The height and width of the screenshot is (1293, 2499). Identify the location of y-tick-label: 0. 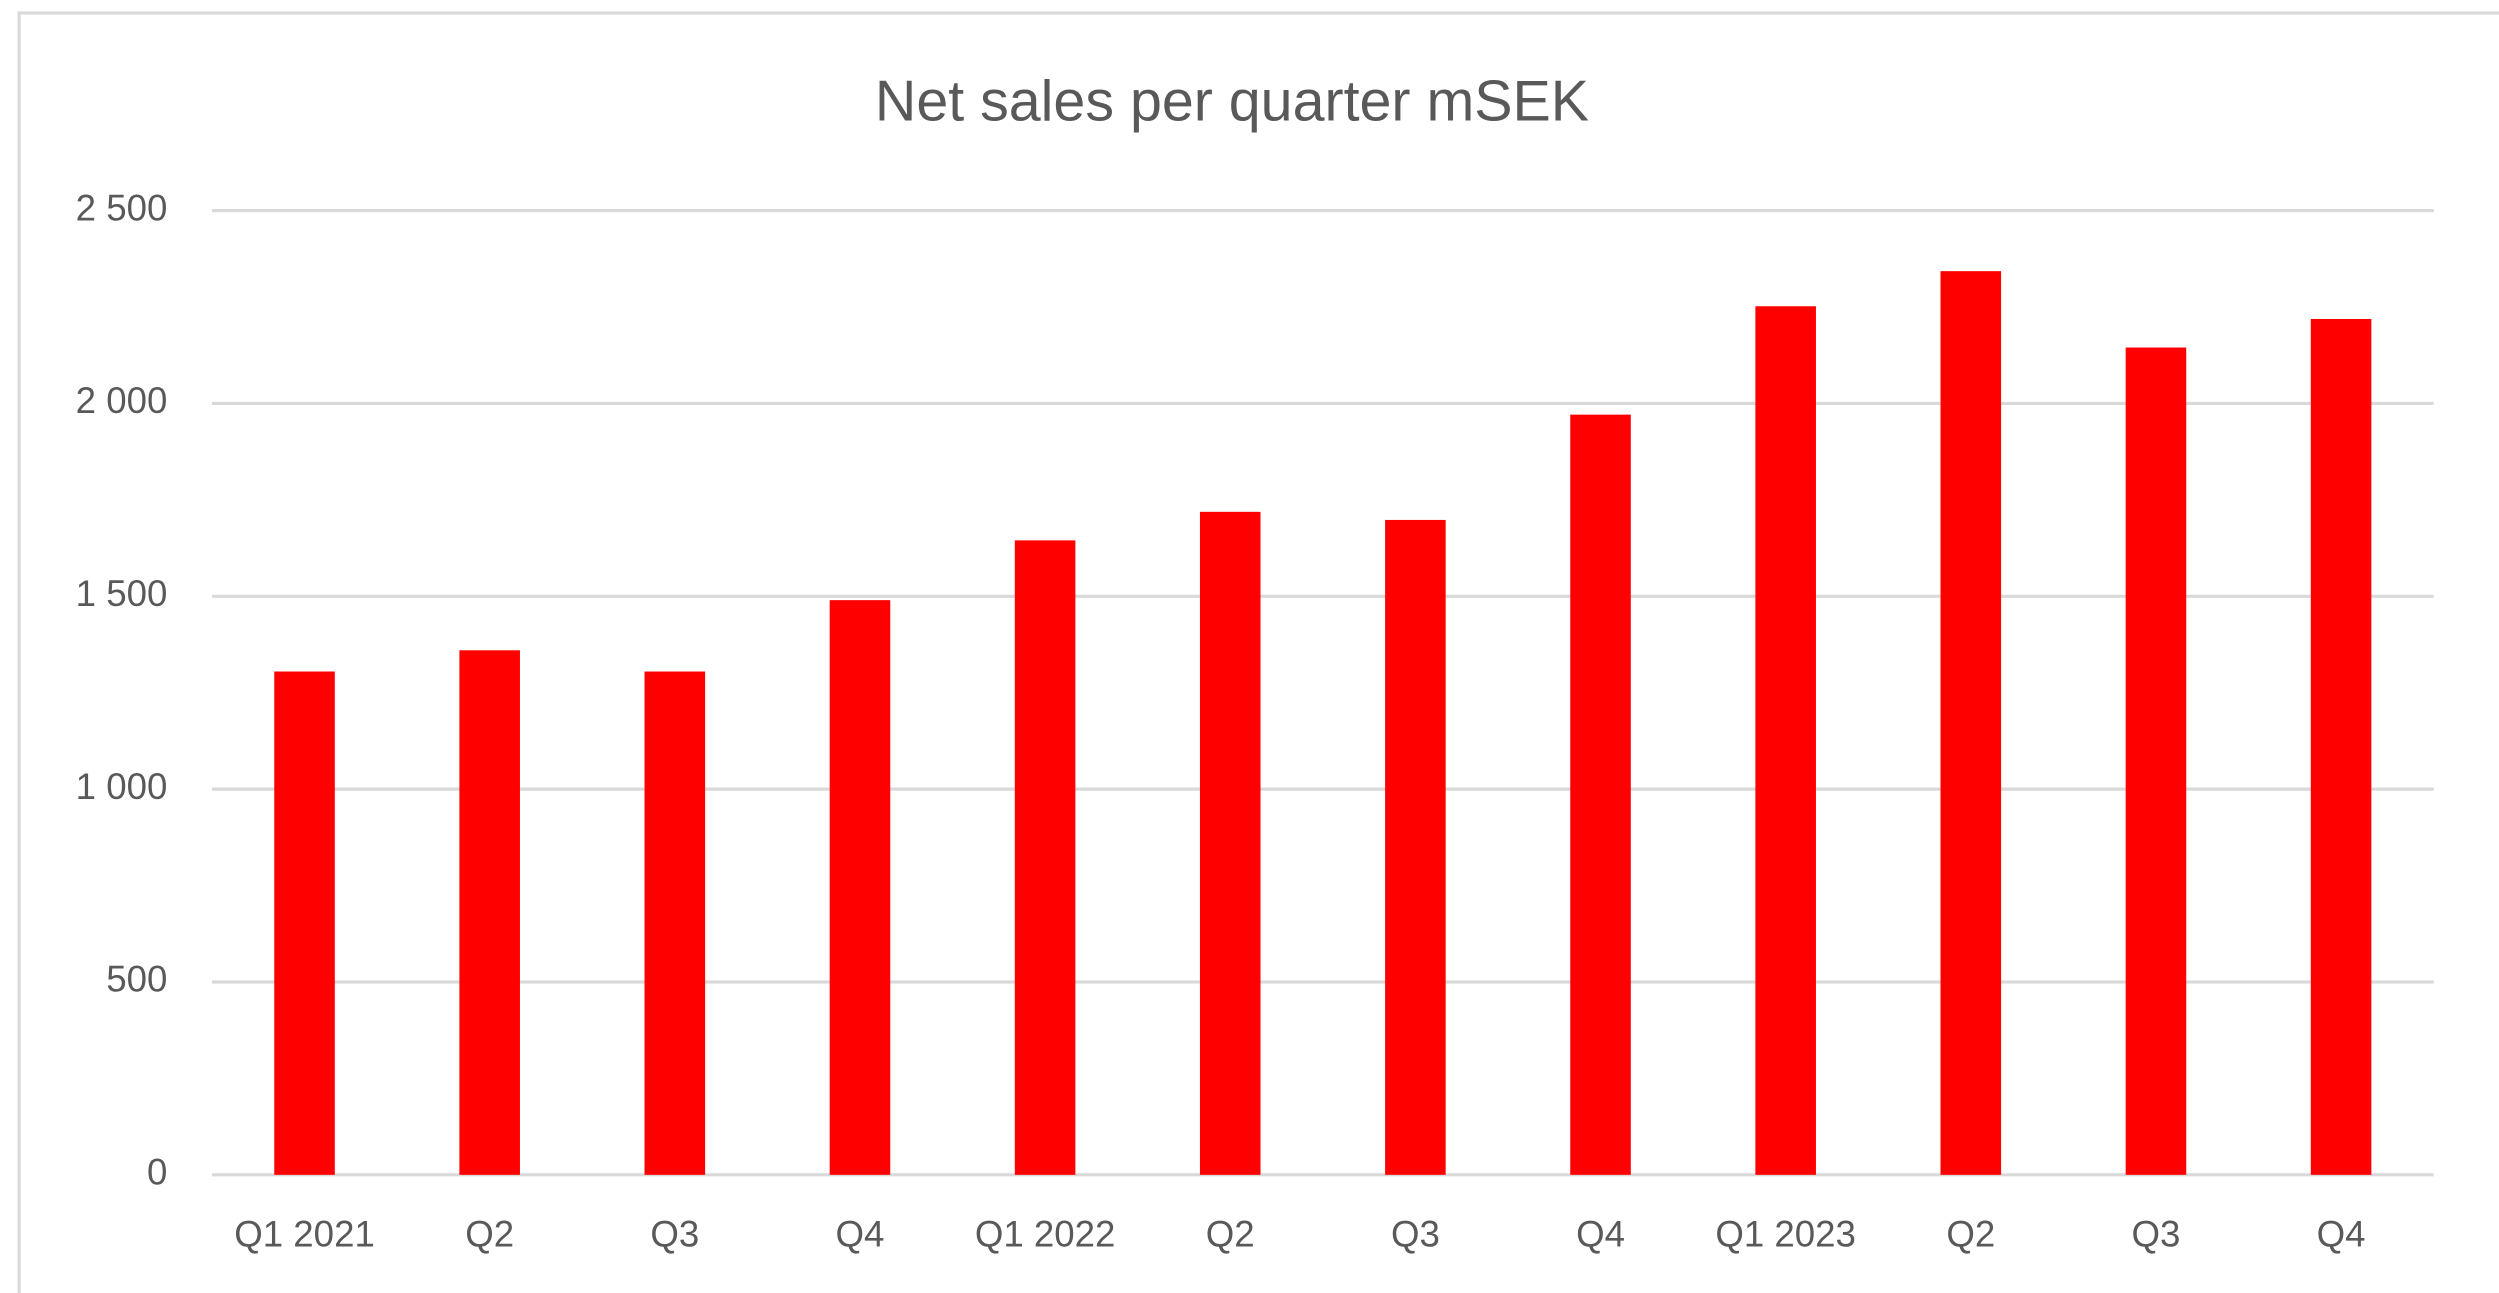
(157, 1172).